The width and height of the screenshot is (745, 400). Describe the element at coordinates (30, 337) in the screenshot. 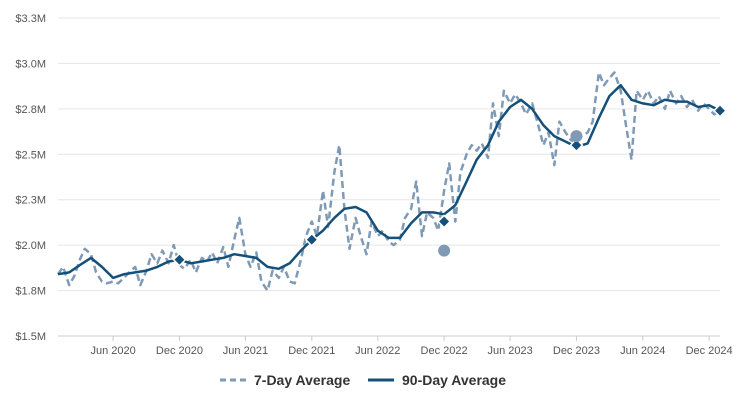

I see `y-tick-label: $1.5M` at that location.